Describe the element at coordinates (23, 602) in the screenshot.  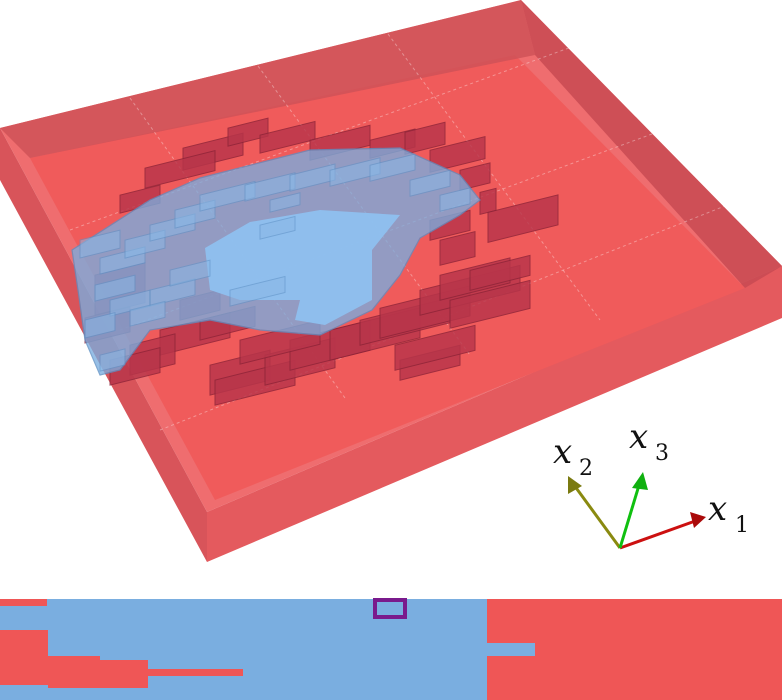
I see `cross-section-red-top-left` at that location.